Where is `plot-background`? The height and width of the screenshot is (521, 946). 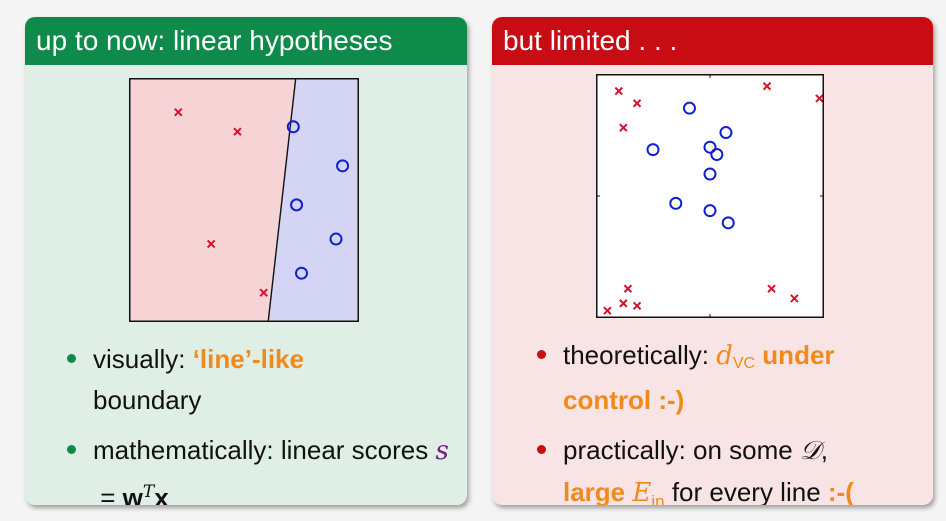
plot-background is located at coordinates (710, 196).